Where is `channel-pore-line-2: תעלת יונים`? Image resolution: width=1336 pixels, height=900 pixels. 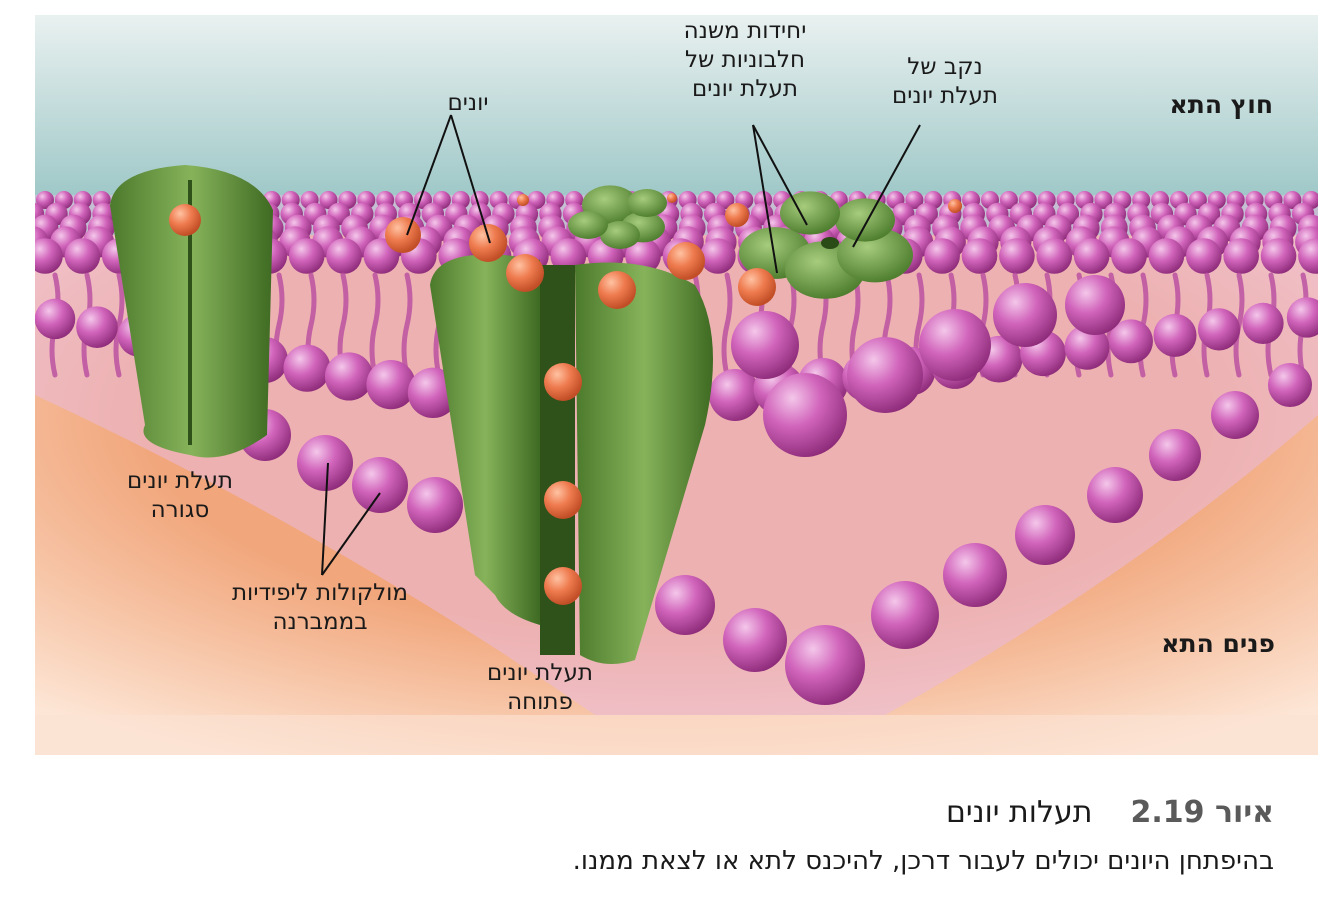
channel-pore-line-2: תעלת יונים is located at coordinates (945, 96).